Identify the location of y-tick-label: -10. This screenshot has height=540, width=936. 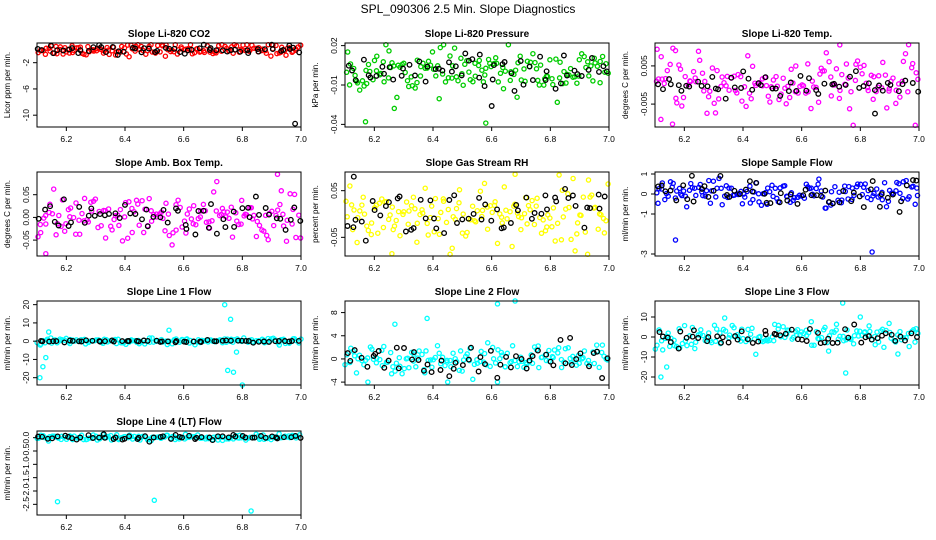
(26, 115).